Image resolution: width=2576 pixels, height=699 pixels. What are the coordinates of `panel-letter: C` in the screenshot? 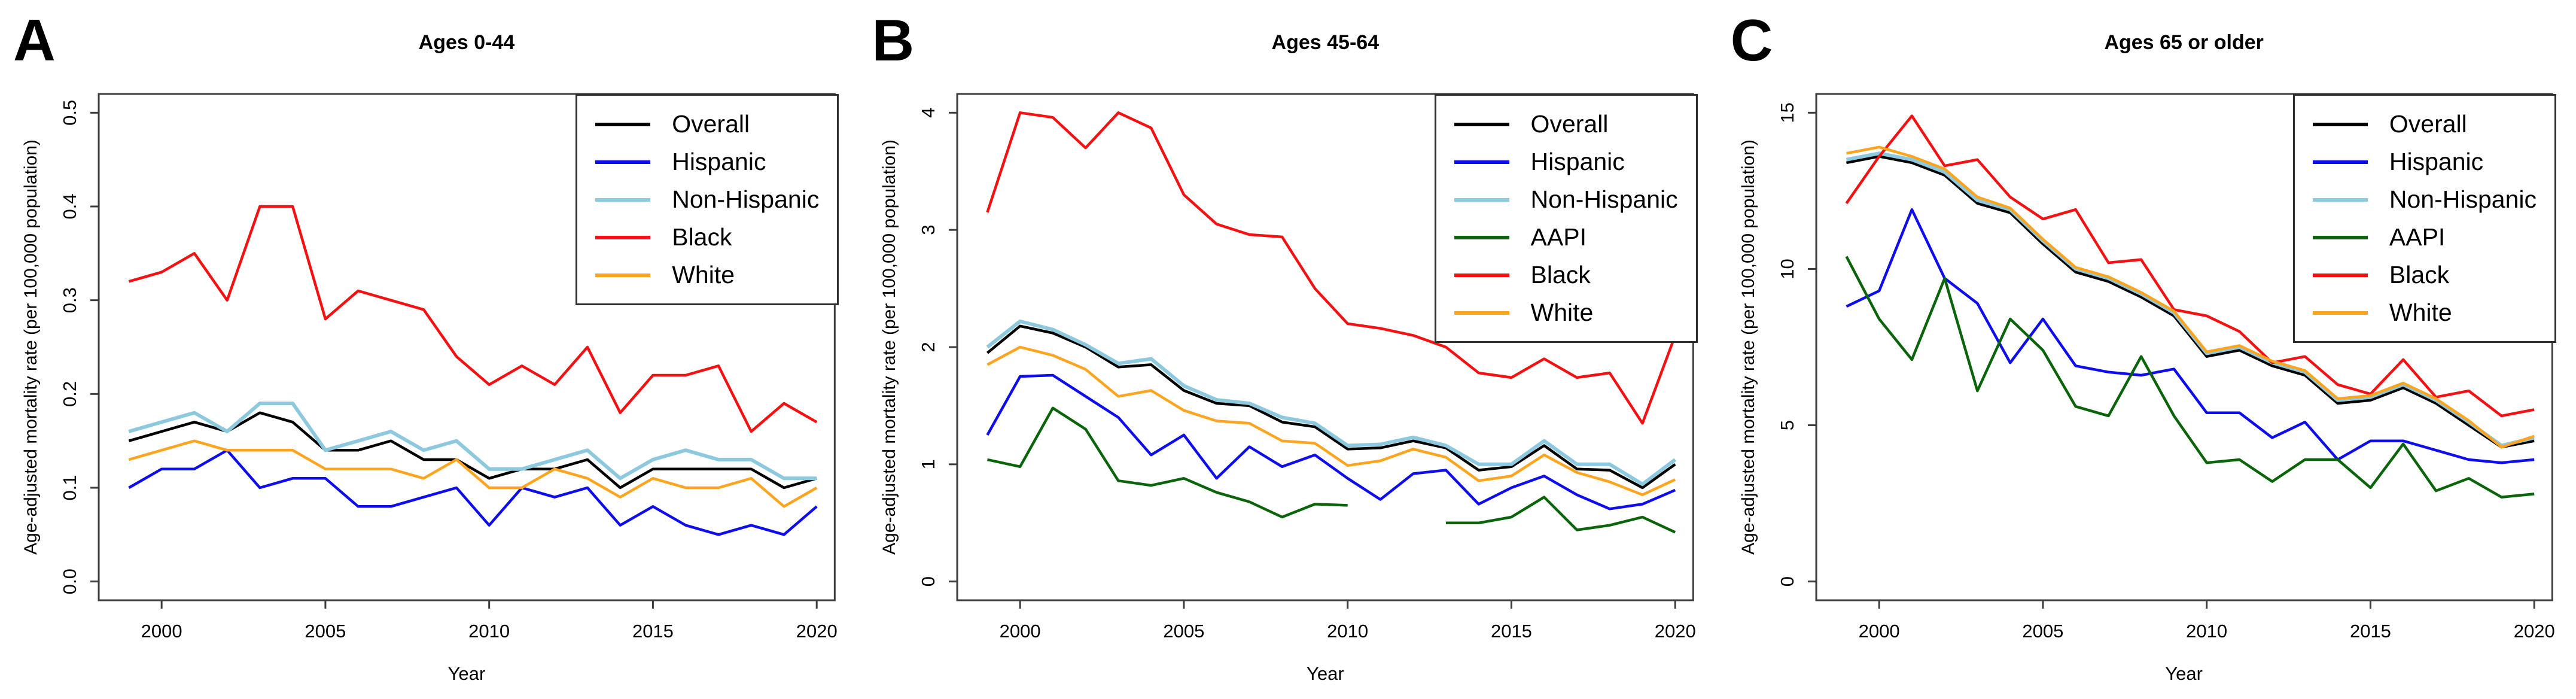 It's located at (1751, 40).